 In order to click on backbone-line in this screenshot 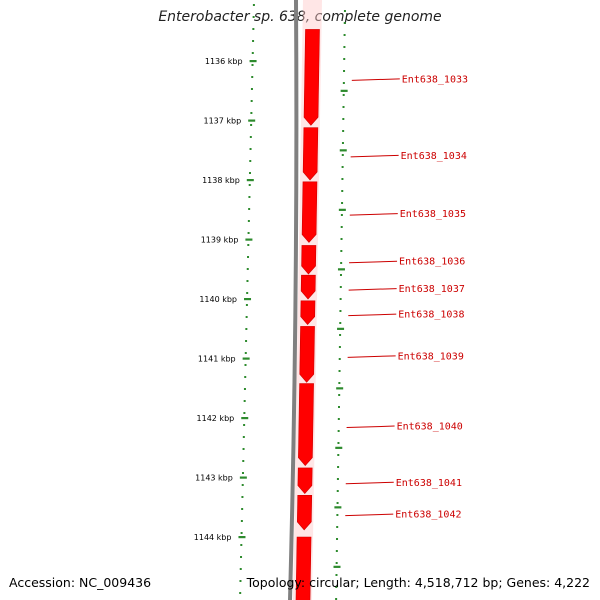, I will do `click(293, 300)`.